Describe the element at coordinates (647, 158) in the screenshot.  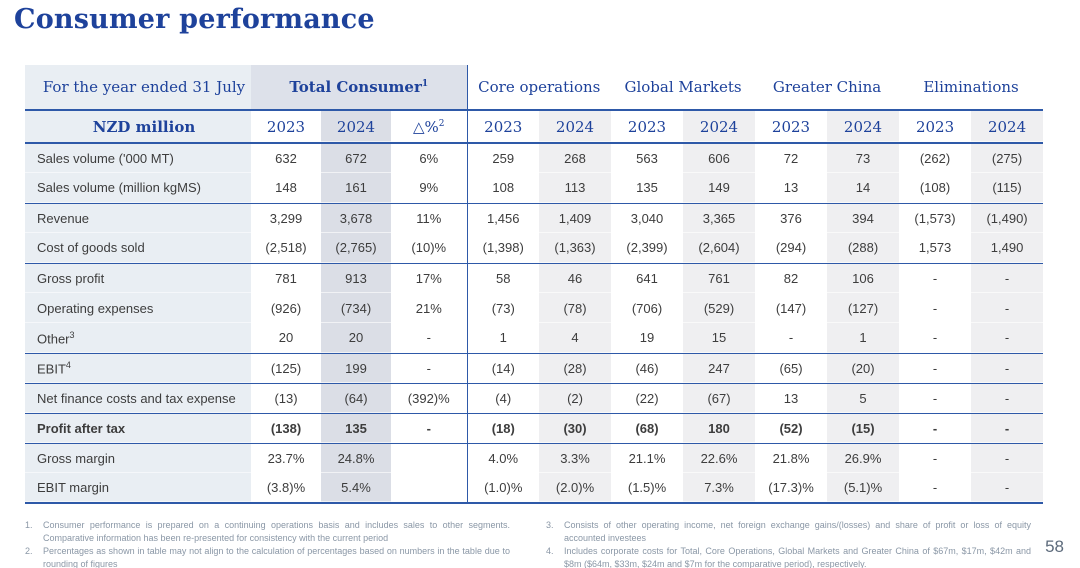
I see `cell-value: 563` at that location.